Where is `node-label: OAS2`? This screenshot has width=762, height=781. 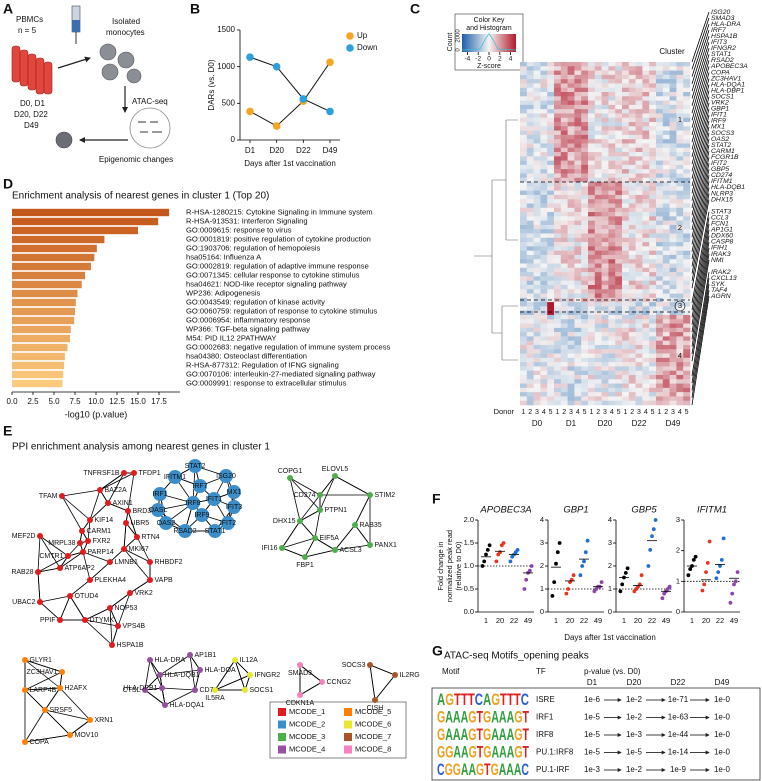
node-label: OAS2 is located at coordinates (166, 523).